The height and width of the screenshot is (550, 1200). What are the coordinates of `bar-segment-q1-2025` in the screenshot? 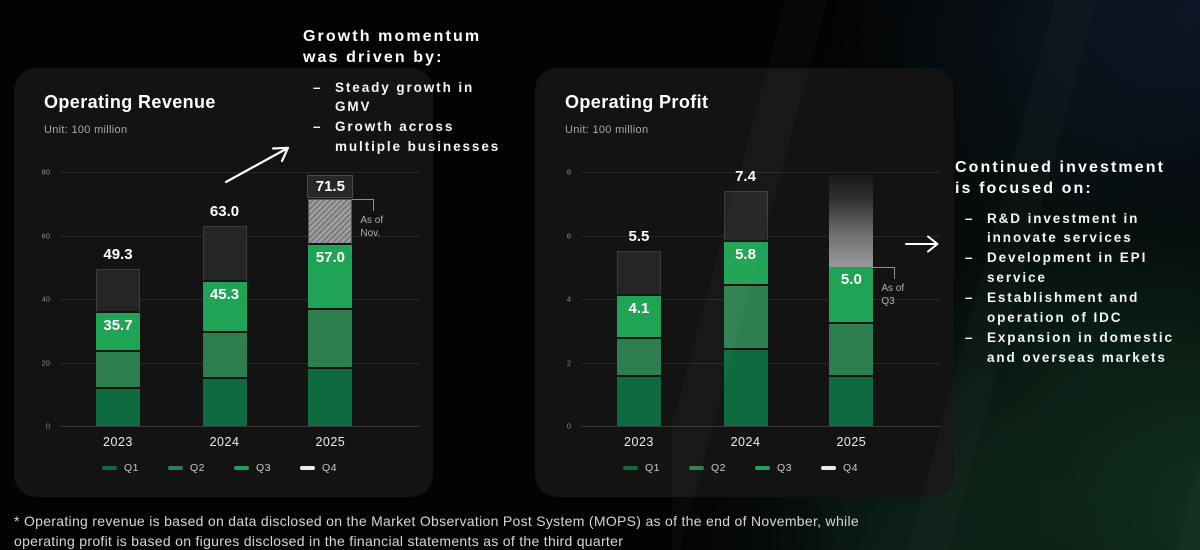 It's located at (851, 401).